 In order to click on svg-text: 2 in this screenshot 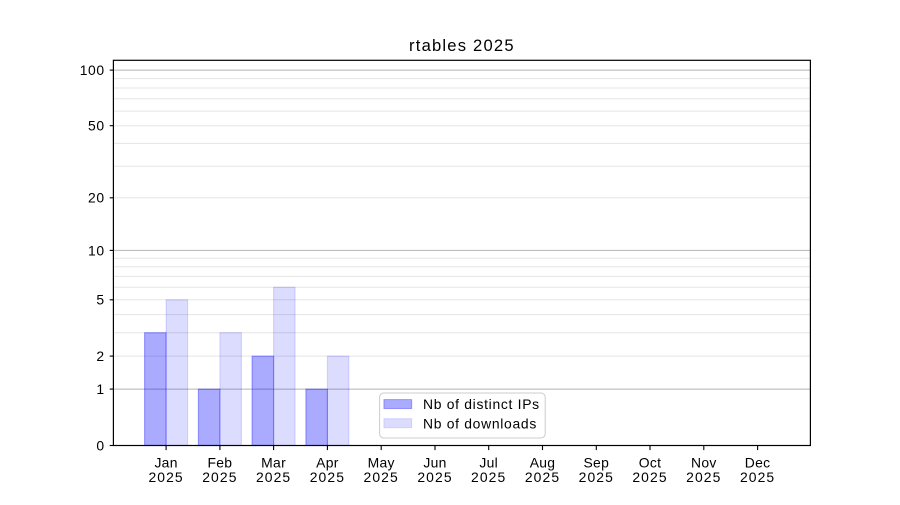, I will do `click(100, 356)`.